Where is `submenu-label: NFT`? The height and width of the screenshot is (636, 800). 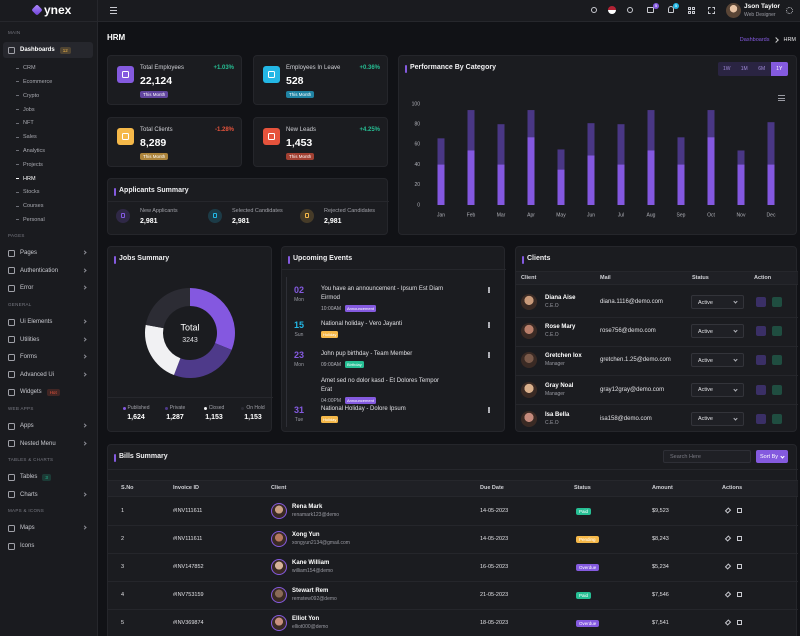
submenu-label: NFT is located at coordinates (28, 123).